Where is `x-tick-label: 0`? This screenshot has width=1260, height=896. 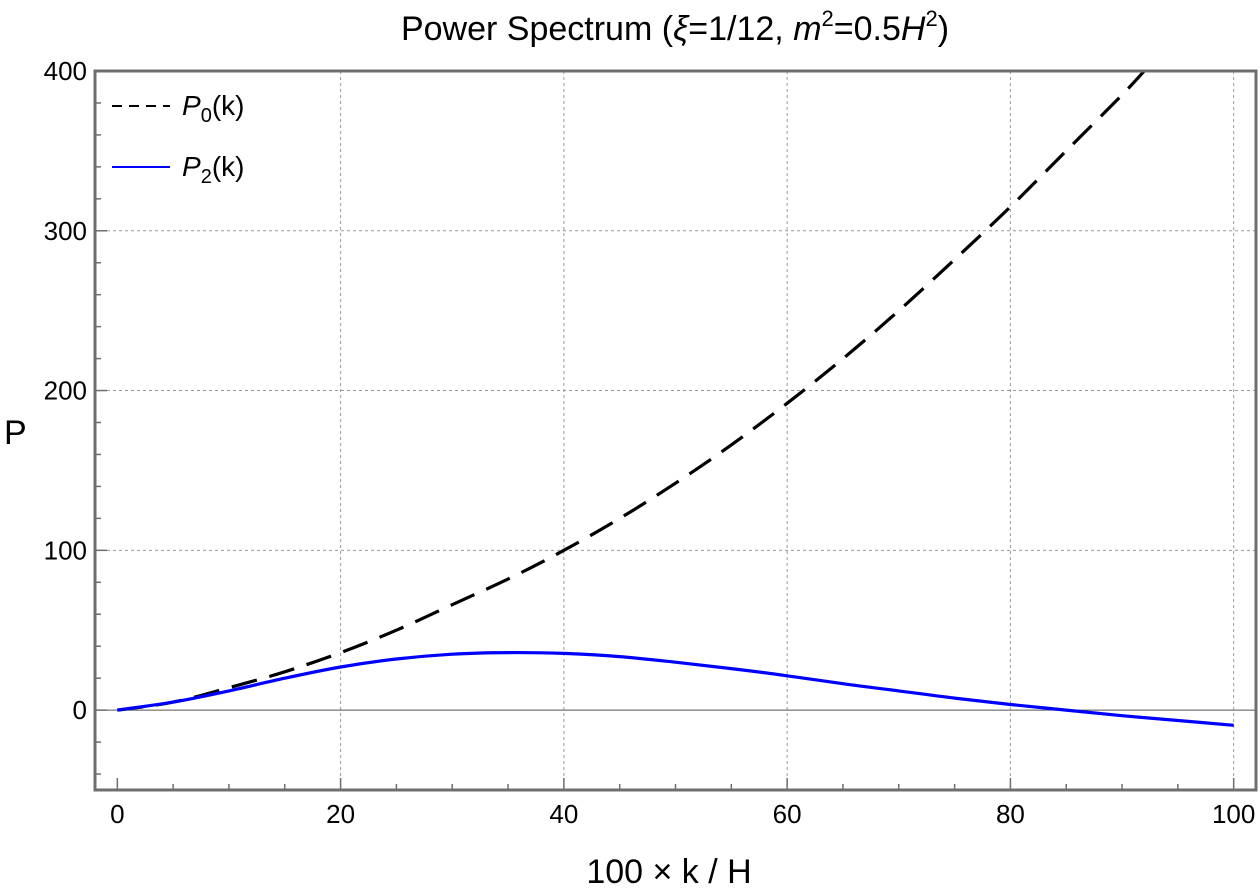
x-tick-label: 0 is located at coordinates (117, 814).